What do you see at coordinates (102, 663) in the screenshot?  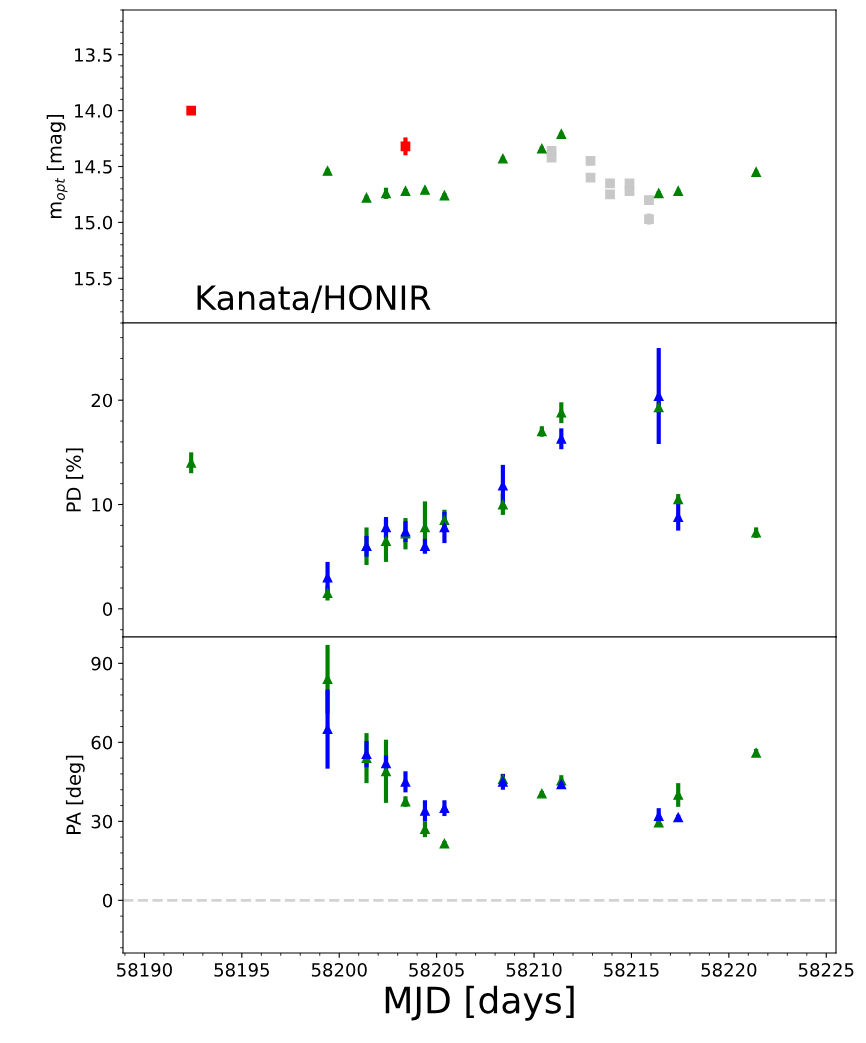 I see `y-tick-label: 90` at bounding box center [102, 663].